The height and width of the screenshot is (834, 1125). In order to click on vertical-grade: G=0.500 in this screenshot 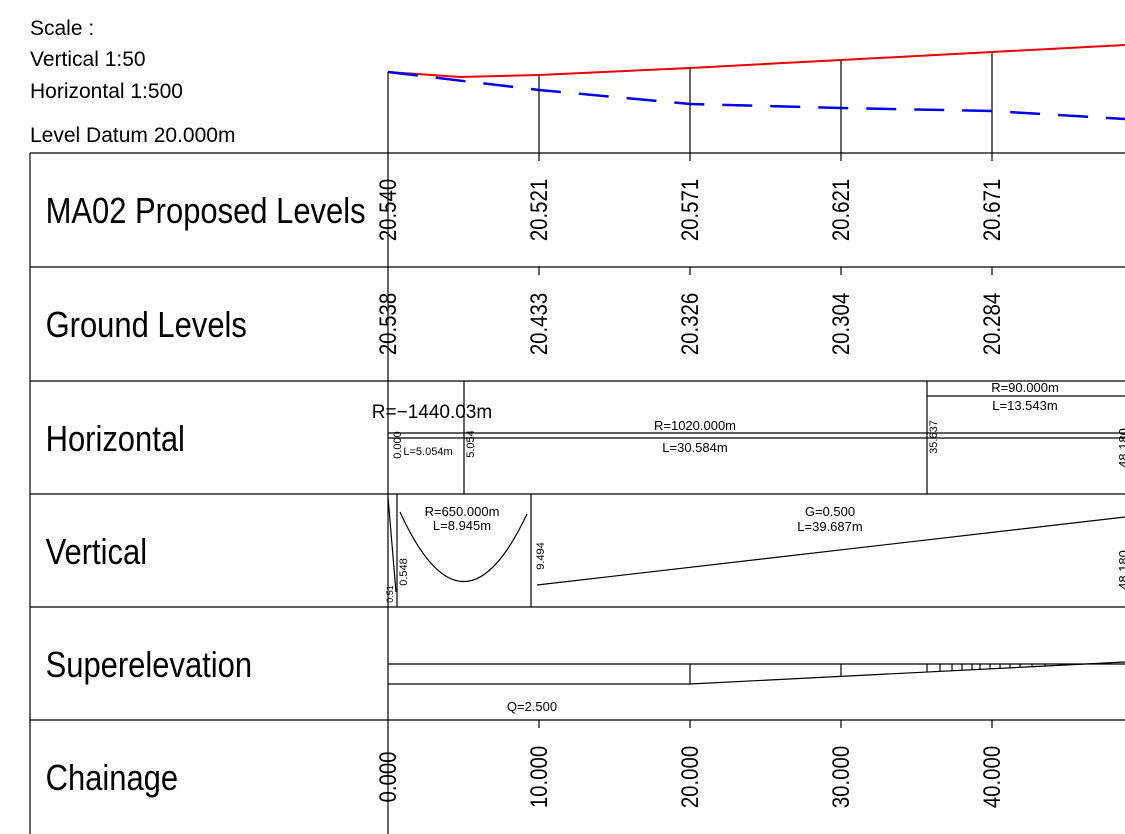, I will do `click(830, 511)`.